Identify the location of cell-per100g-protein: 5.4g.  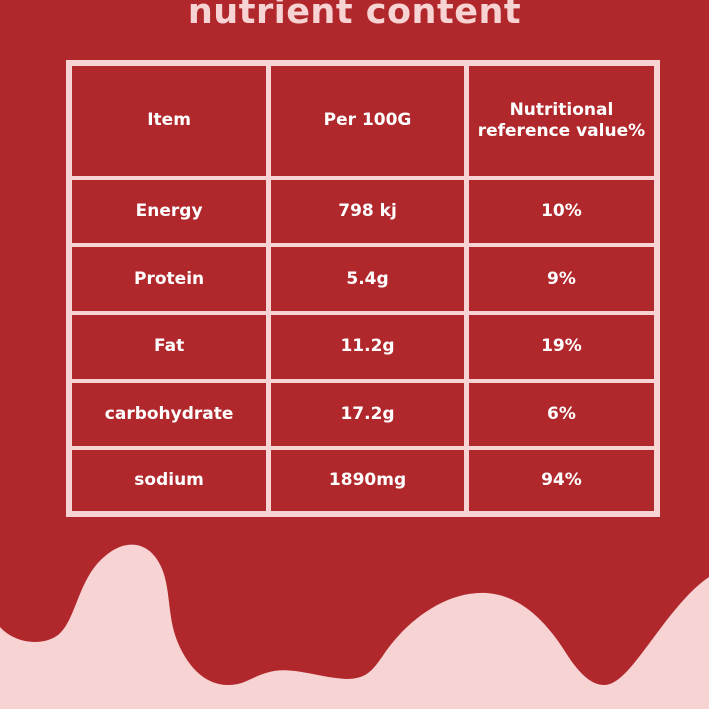
(368, 280).